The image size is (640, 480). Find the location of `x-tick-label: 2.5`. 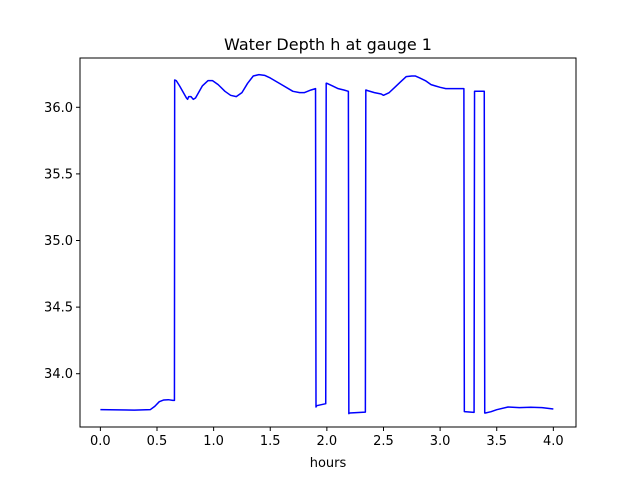

x-tick-label: 2.5 is located at coordinates (383, 441).